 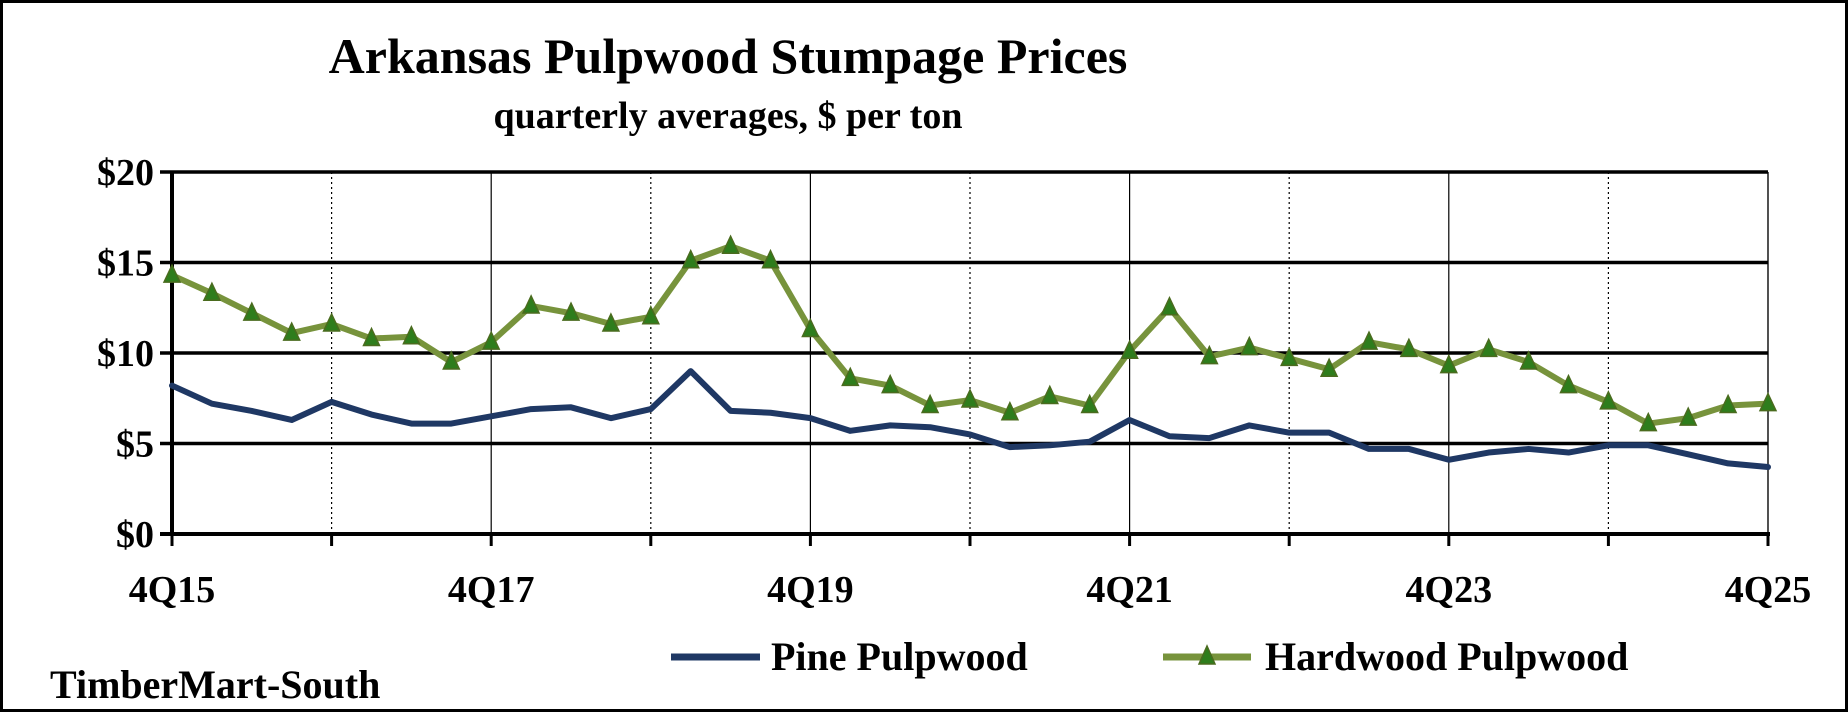 What do you see at coordinates (1768, 590) in the screenshot?
I see `x-tick-label: 4Q25` at bounding box center [1768, 590].